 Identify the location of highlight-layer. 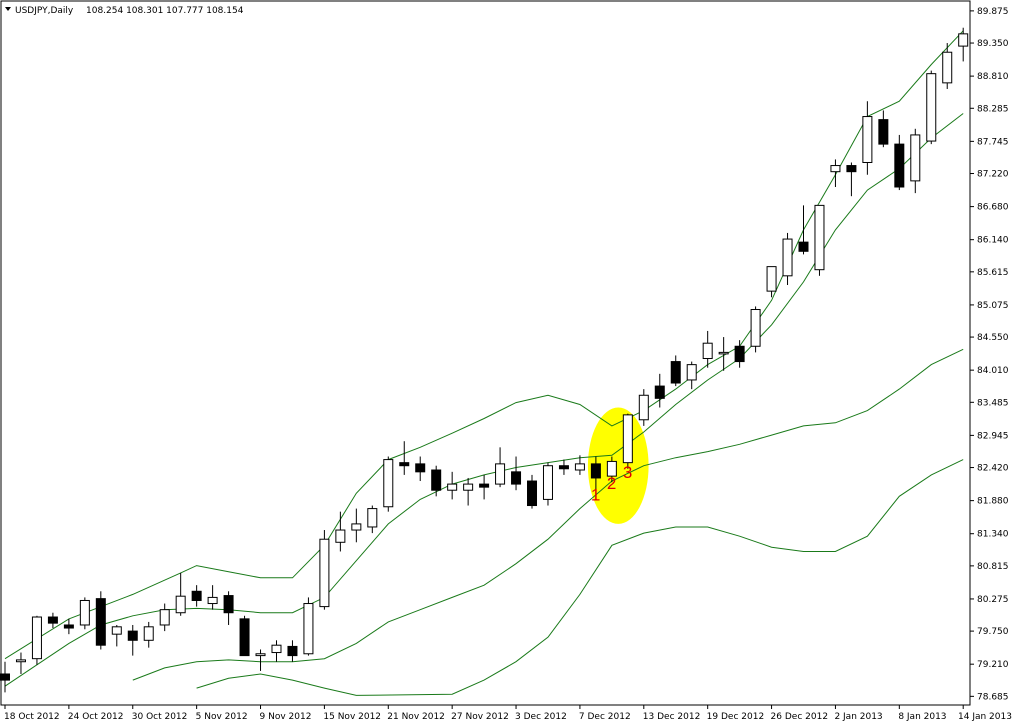
(618, 465).